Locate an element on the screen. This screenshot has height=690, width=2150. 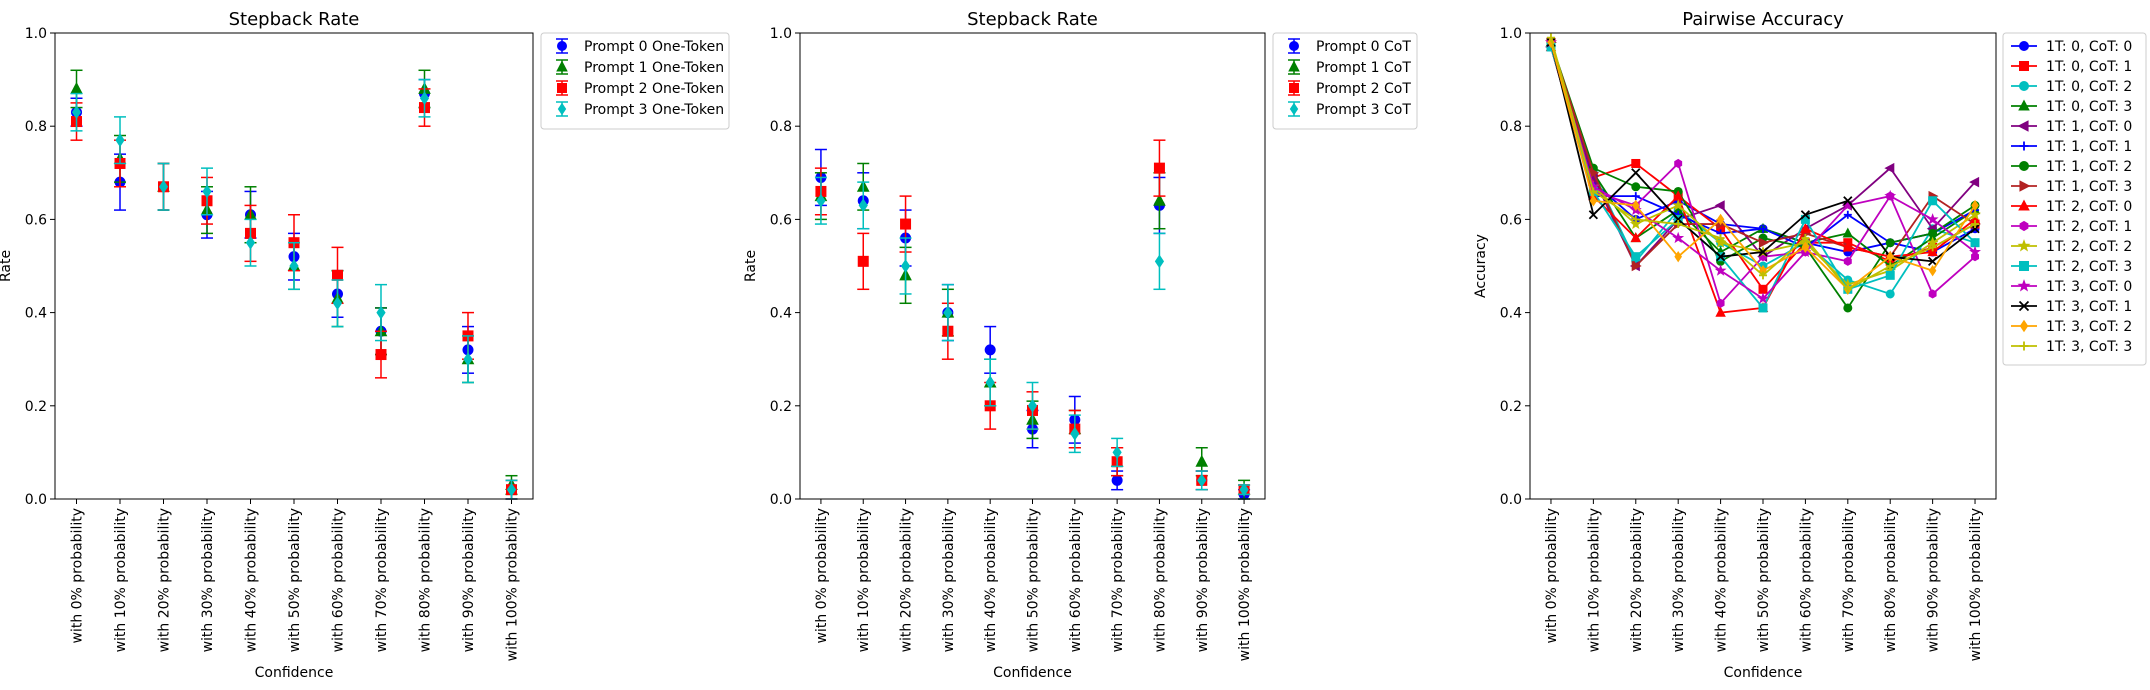
legend-label: 1T: 0, CoT: 2 is located at coordinates (2089, 87).